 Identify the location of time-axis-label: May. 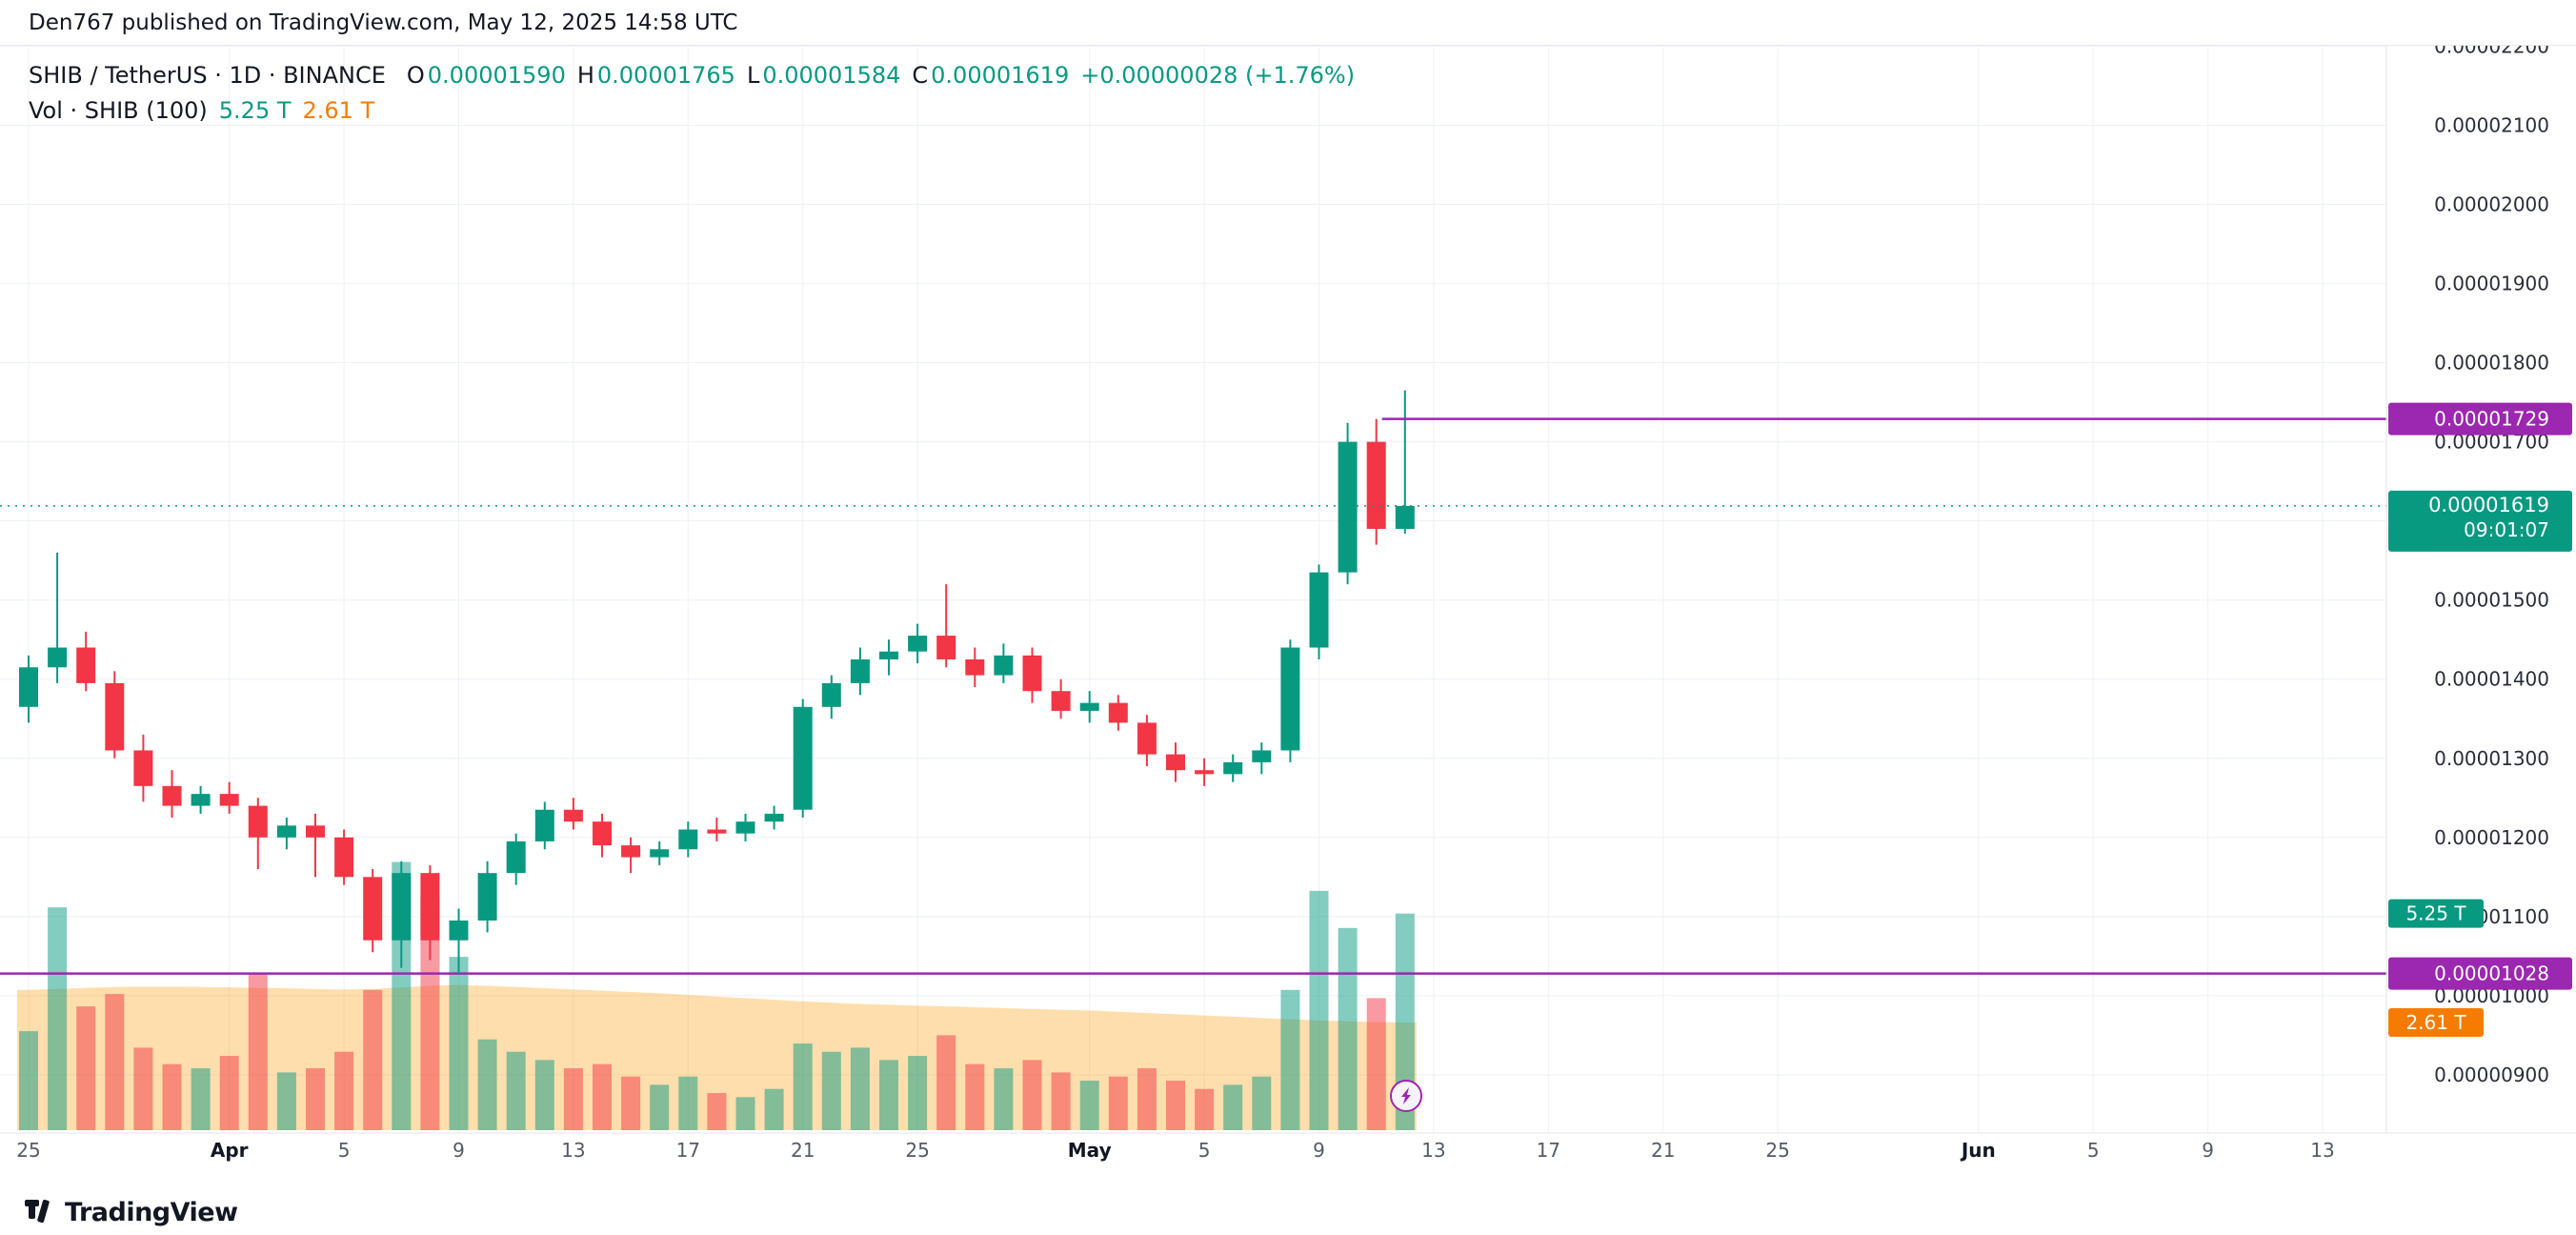
(1090, 1150).